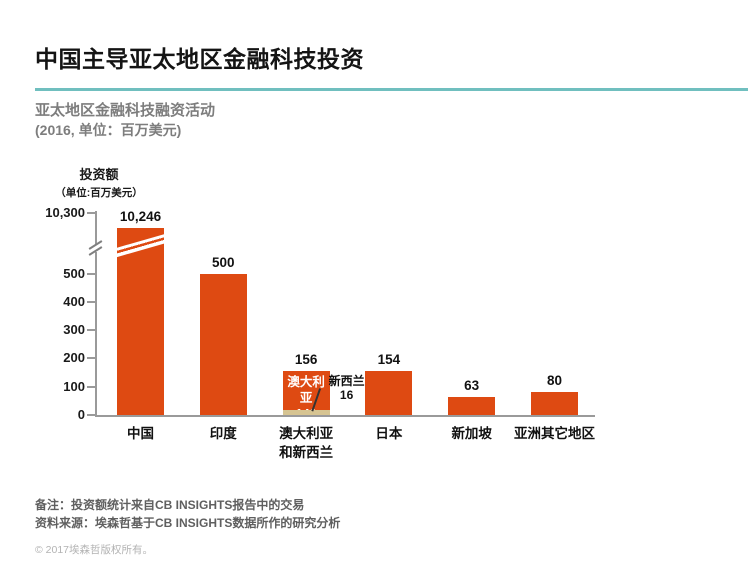  What do you see at coordinates (188, 522) in the screenshot?
I see `source-line: 资料来源：埃森哲基于CB INSIGHTS数据所作的研究分析` at bounding box center [188, 522].